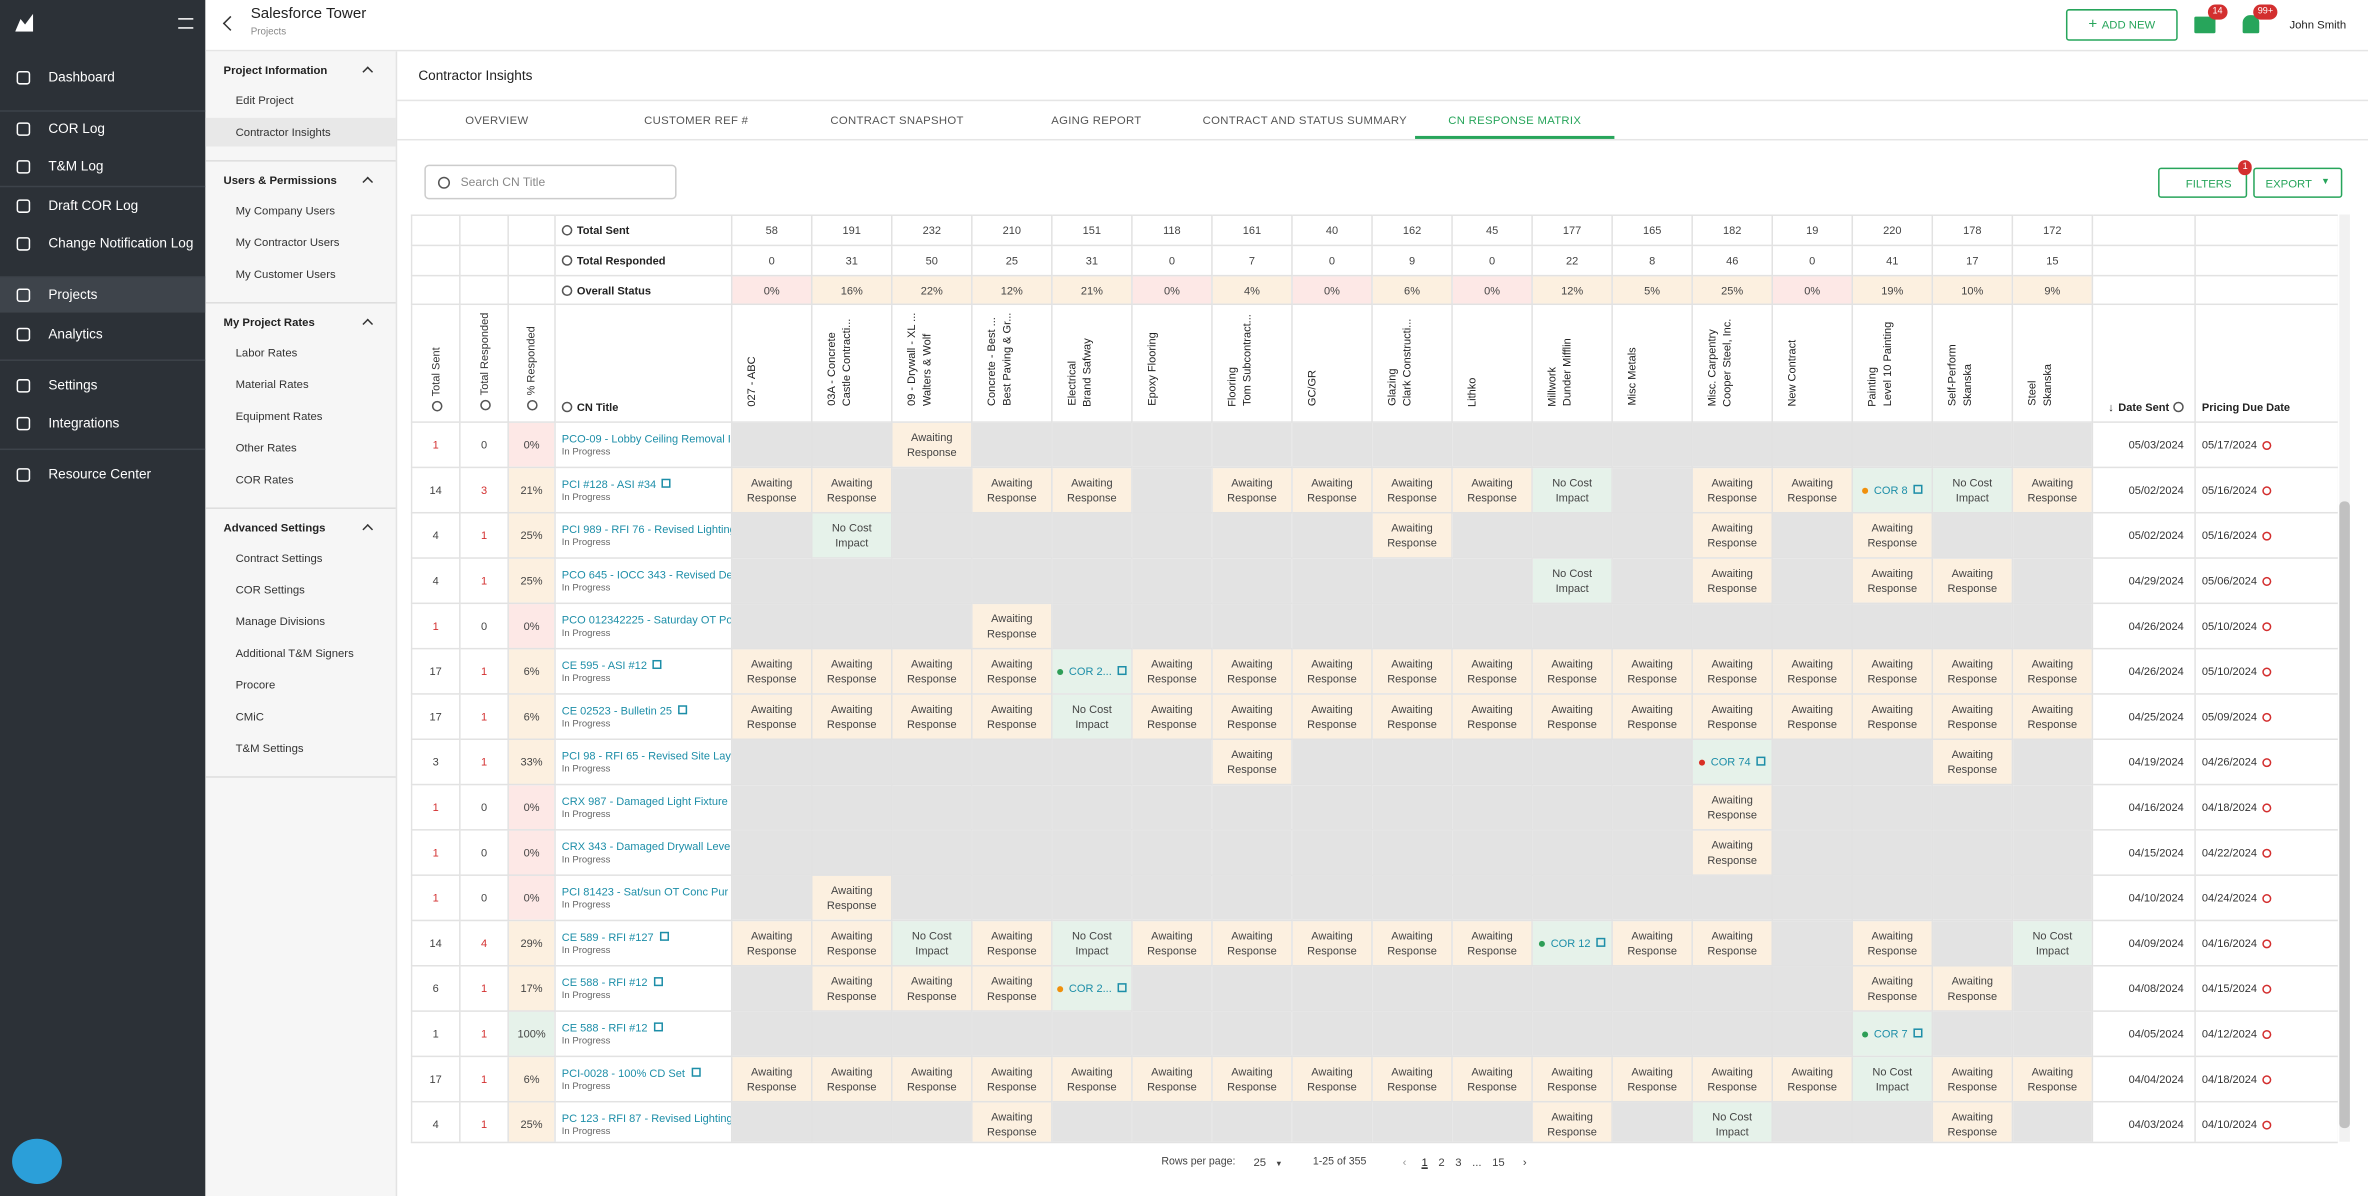  Describe the element at coordinates (609, 484) in the screenshot. I see `cn-title: PCI #128 - ASI #34` at that location.